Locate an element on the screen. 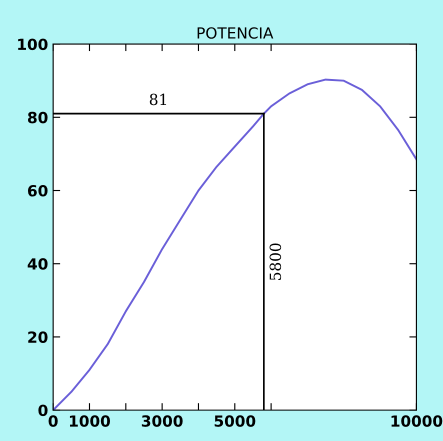 The image size is (443, 441). ref-line-label: 81 is located at coordinates (158, 100).